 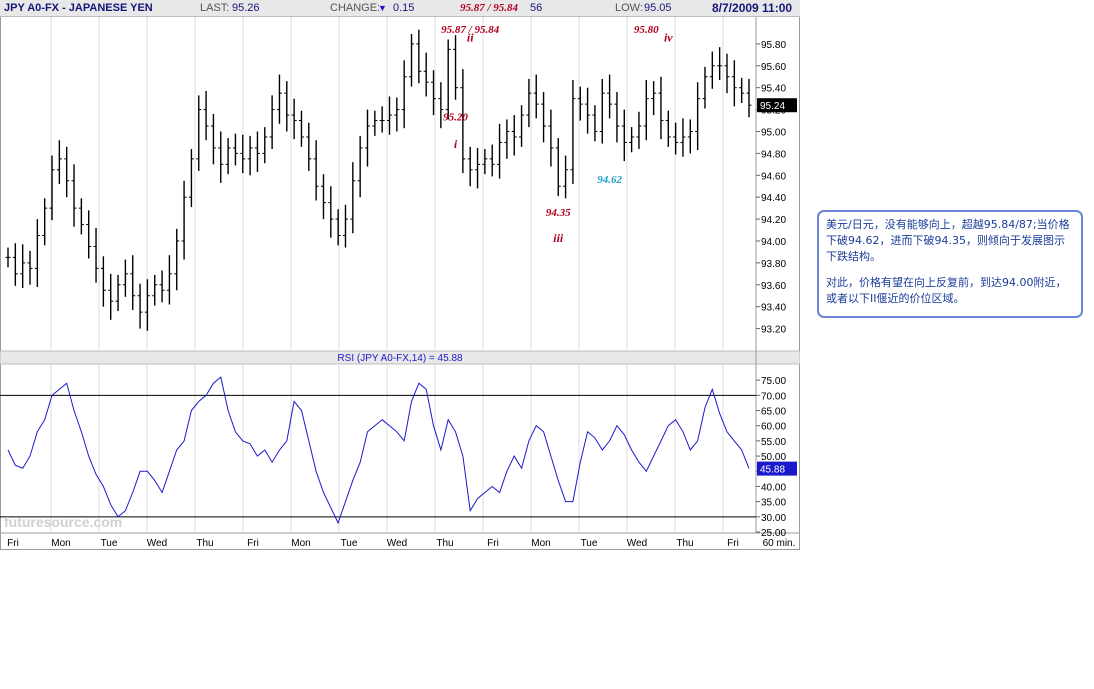 I want to click on wave-annotation: 94.35, so click(x=558, y=213).